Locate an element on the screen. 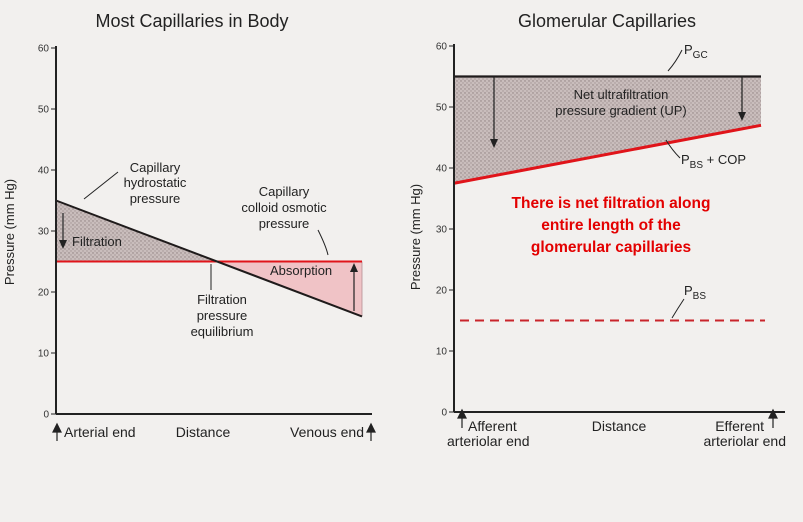 The width and height of the screenshot is (803, 522). x-end-label: Venous end is located at coordinates (333, 431).